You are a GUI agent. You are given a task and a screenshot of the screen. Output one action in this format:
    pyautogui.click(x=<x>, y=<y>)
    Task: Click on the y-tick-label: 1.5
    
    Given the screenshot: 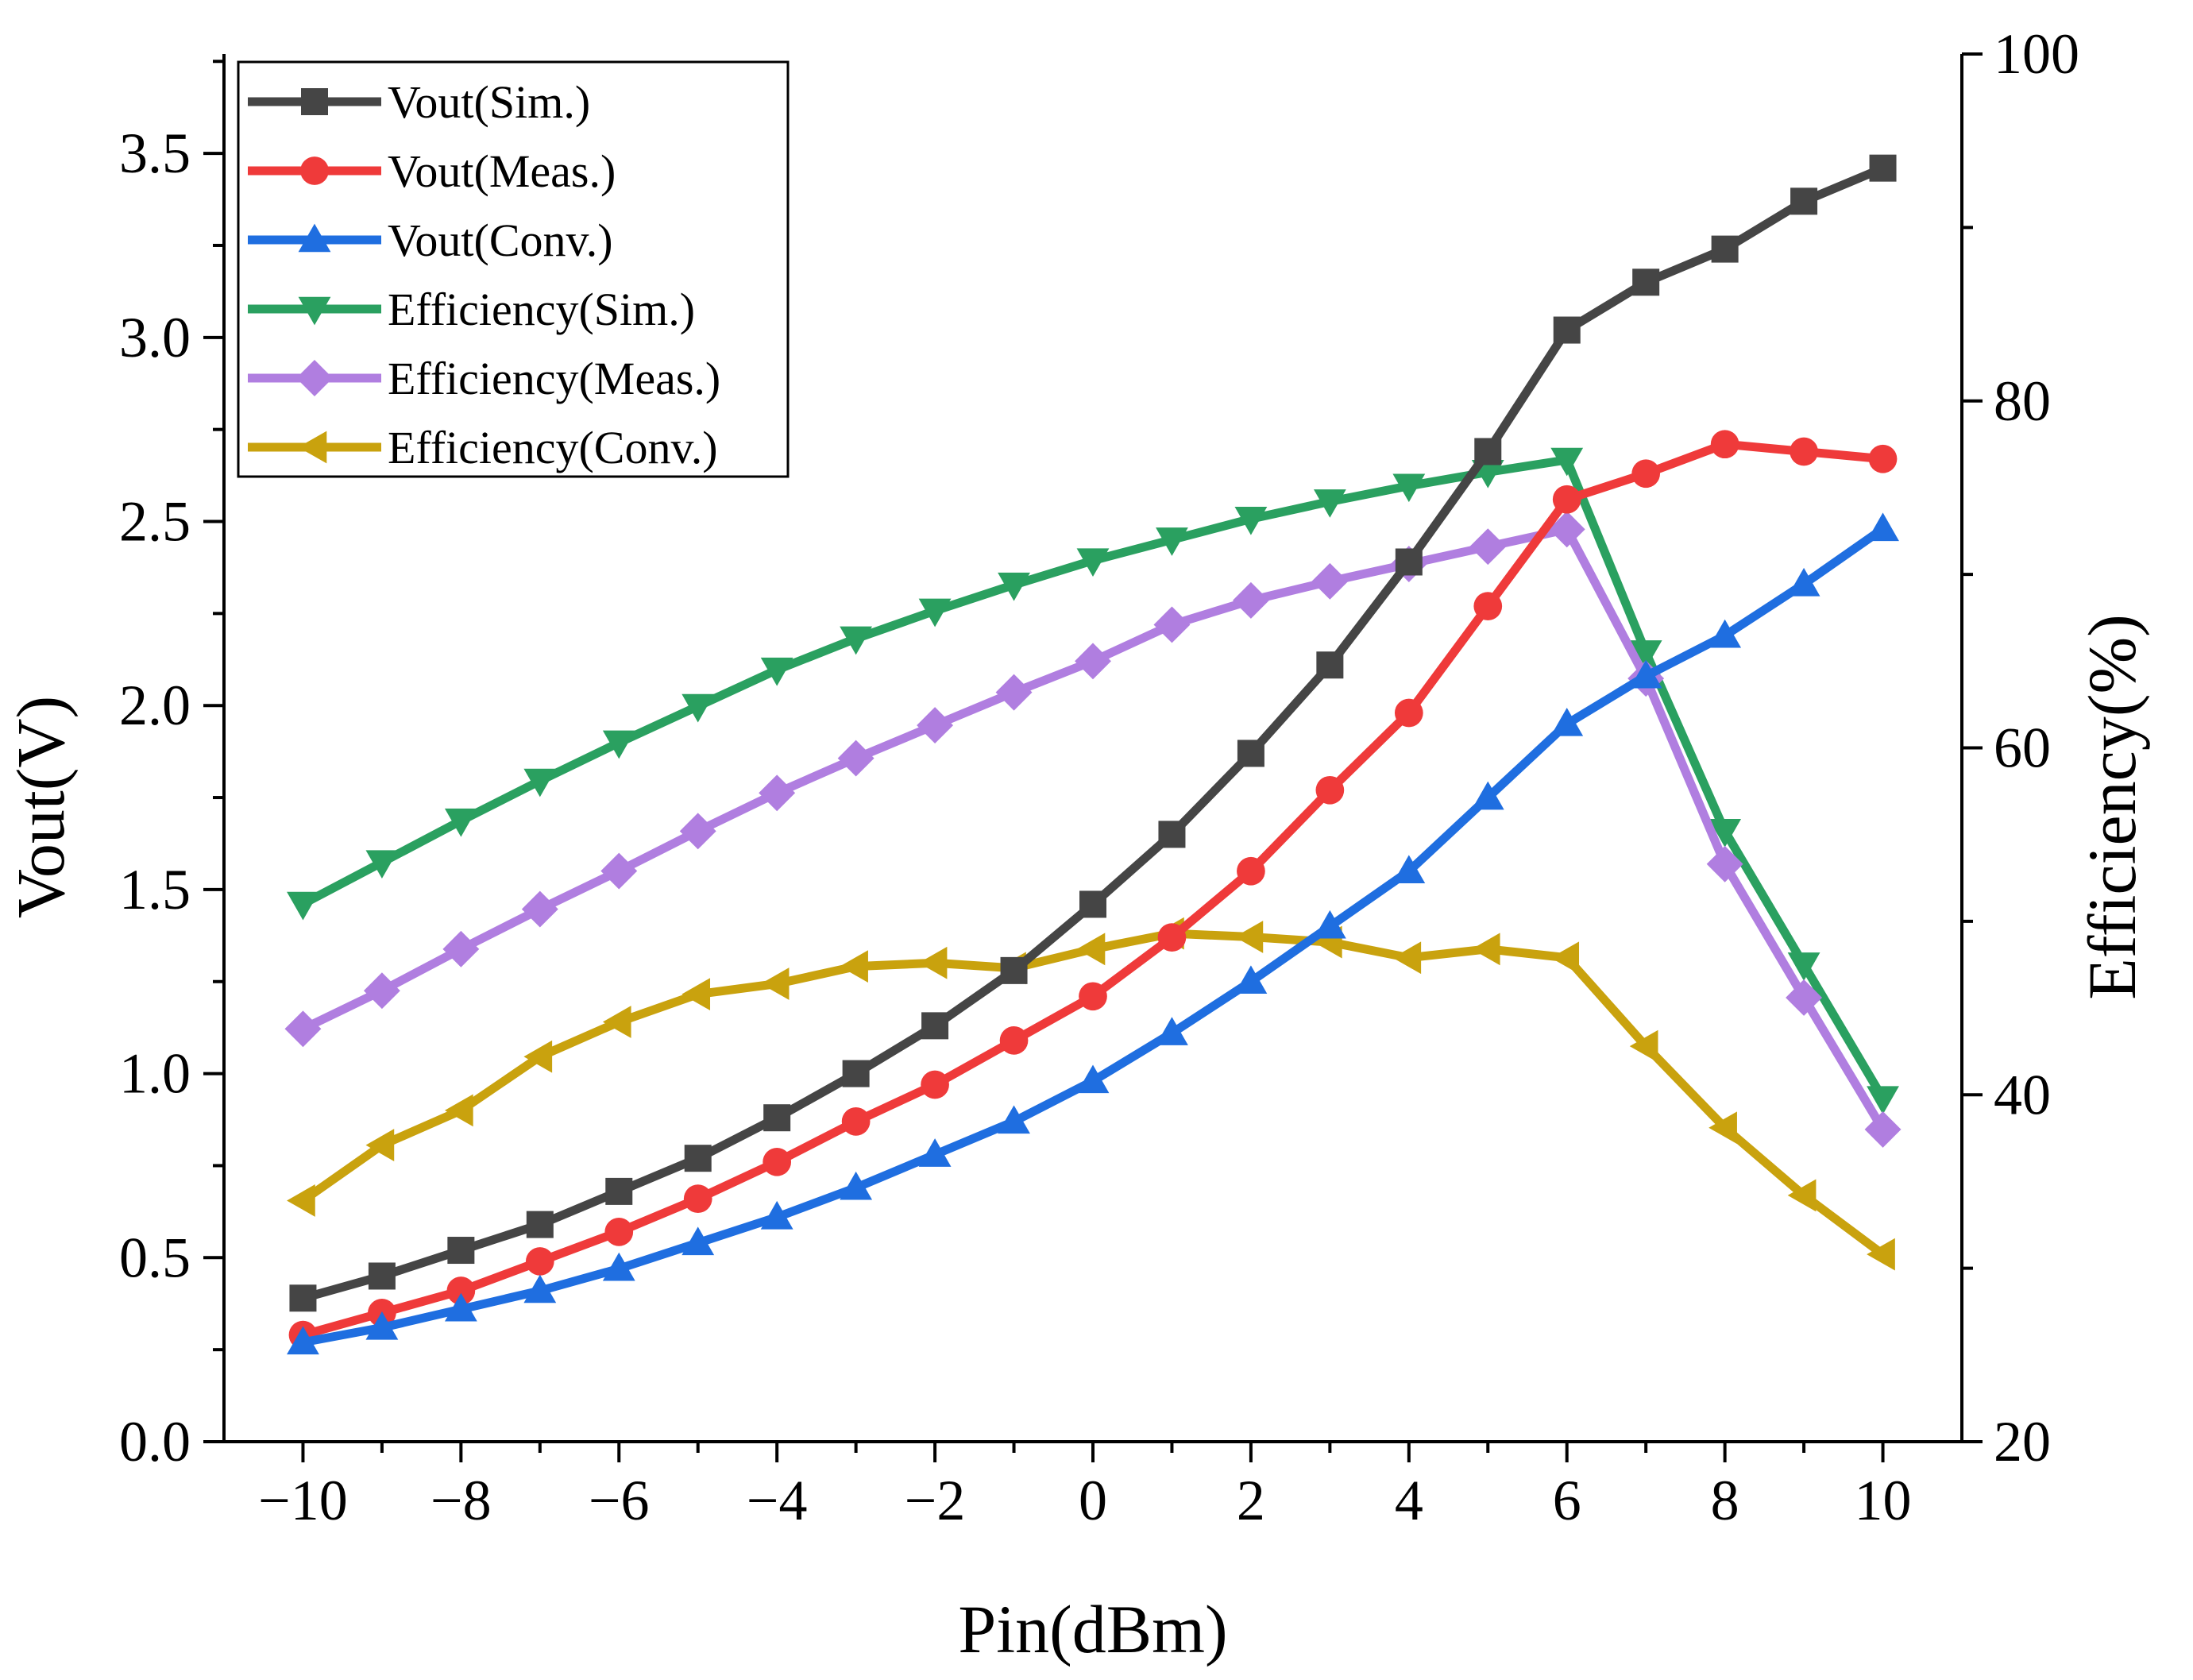 What is the action you would take?
    pyautogui.click(x=155, y=889)
    